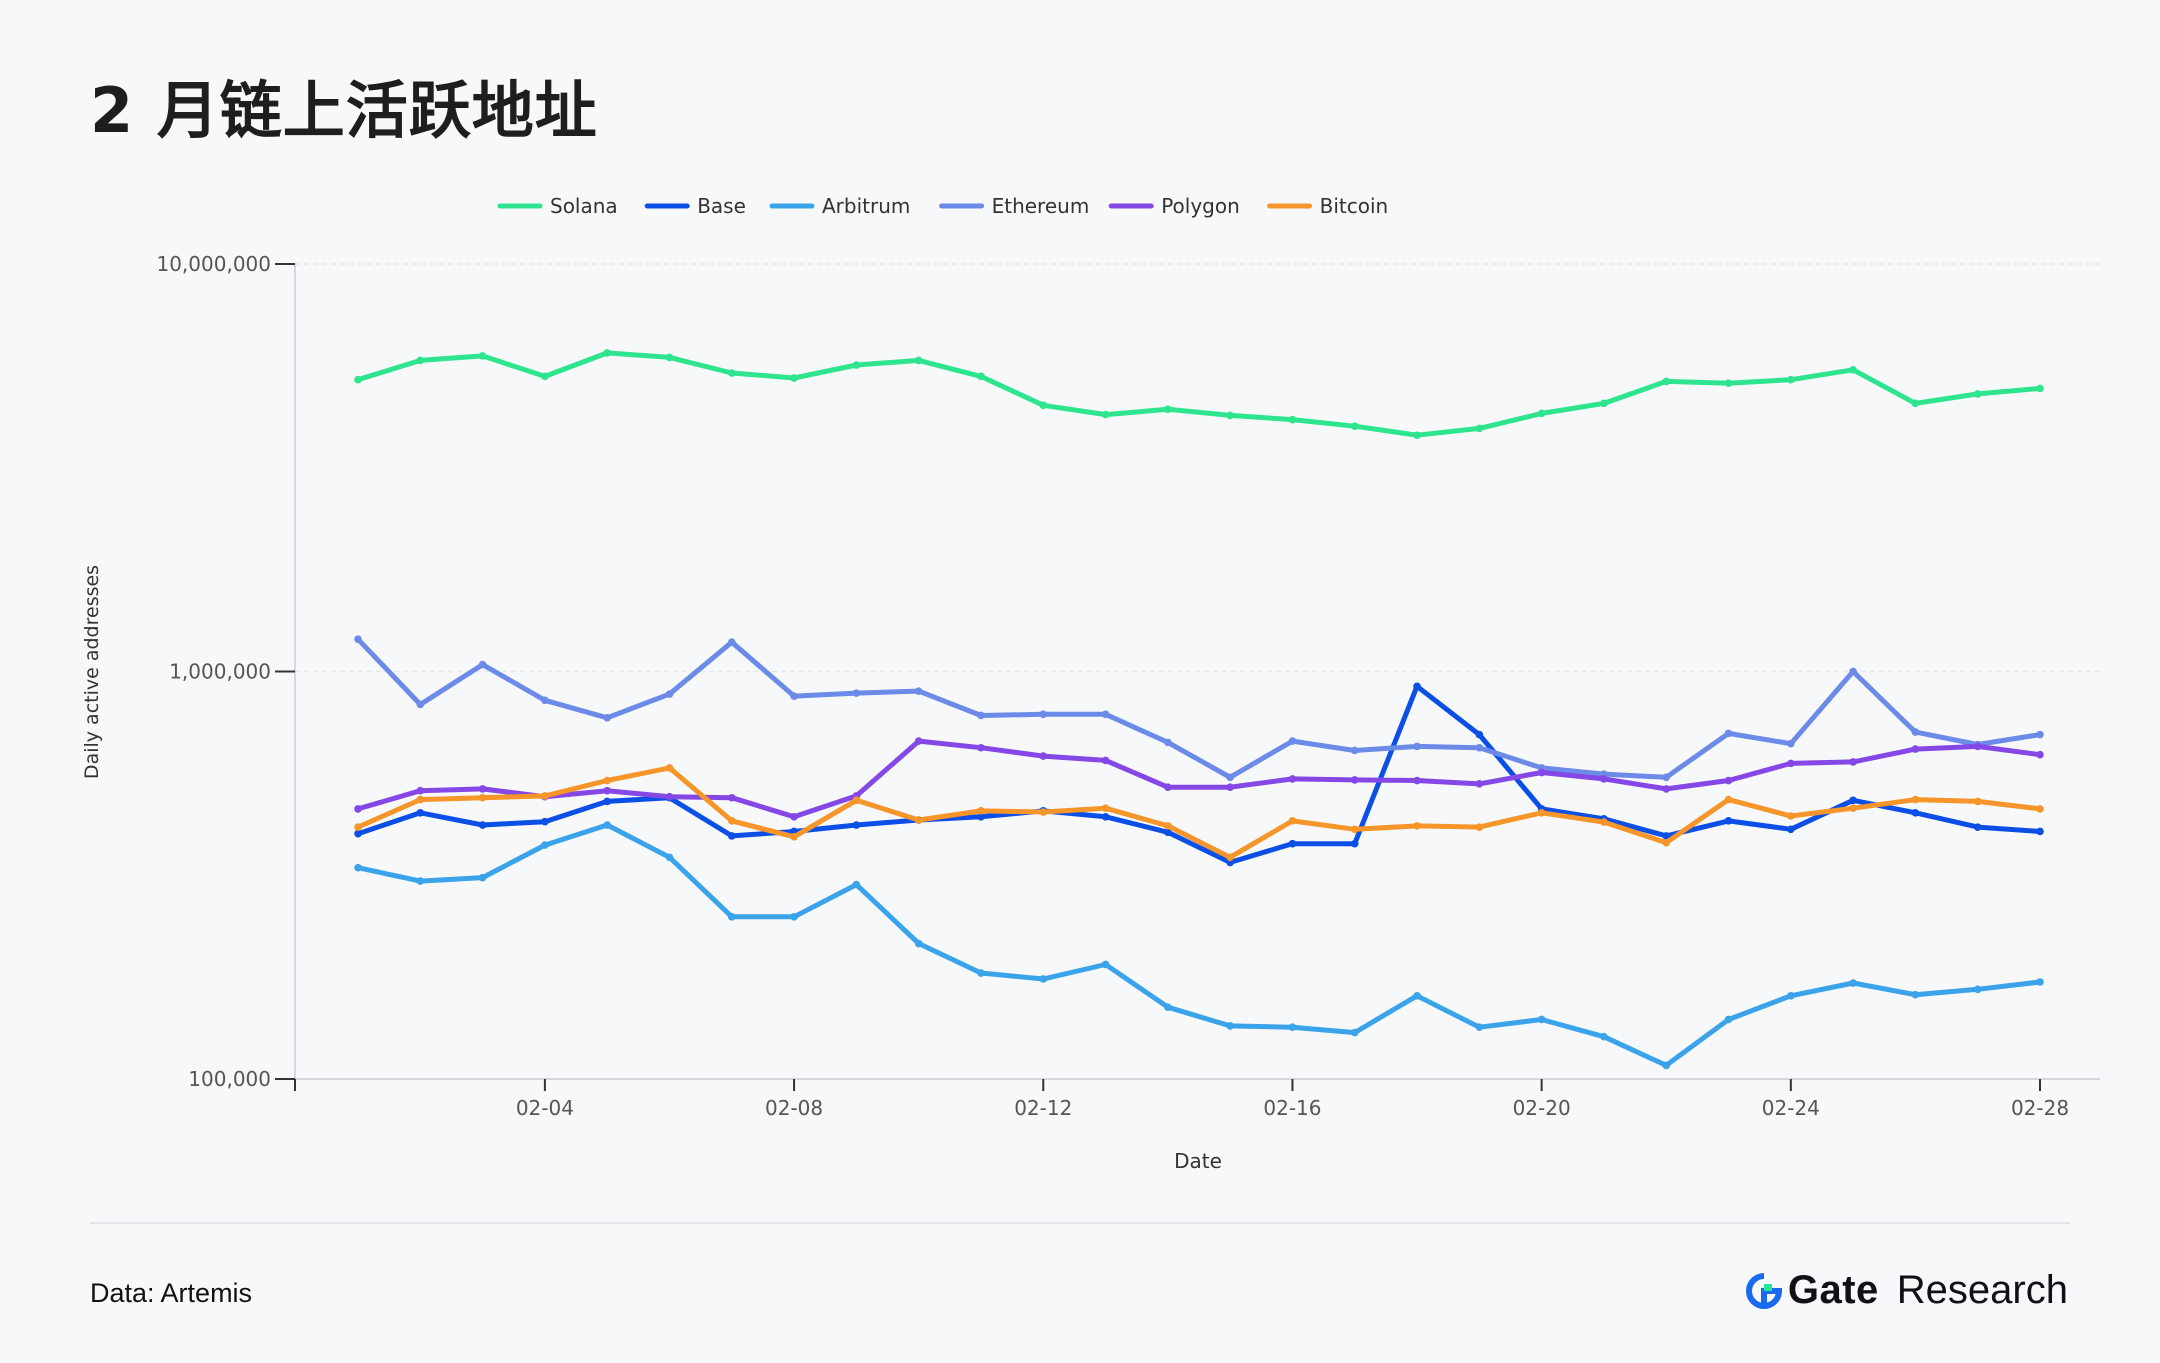 The image size is (2160, 1363). I want to click on y-tick-label: 10,000,000, so click(213, 264).